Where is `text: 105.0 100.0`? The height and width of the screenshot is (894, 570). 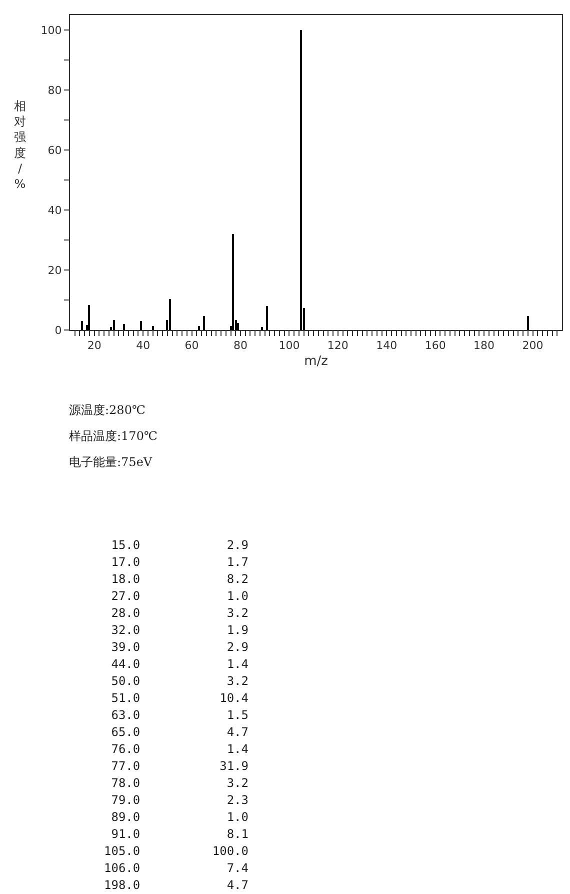 text: 105.0 100.0 is located at coordinates (176, 851).